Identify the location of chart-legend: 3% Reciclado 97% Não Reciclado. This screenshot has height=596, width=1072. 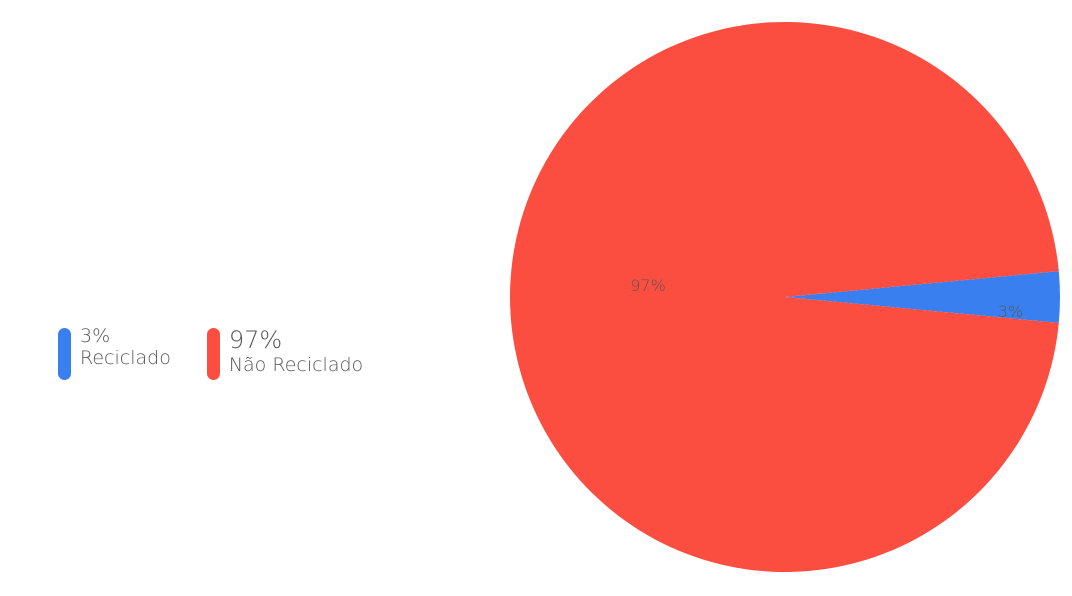
(210, 352).